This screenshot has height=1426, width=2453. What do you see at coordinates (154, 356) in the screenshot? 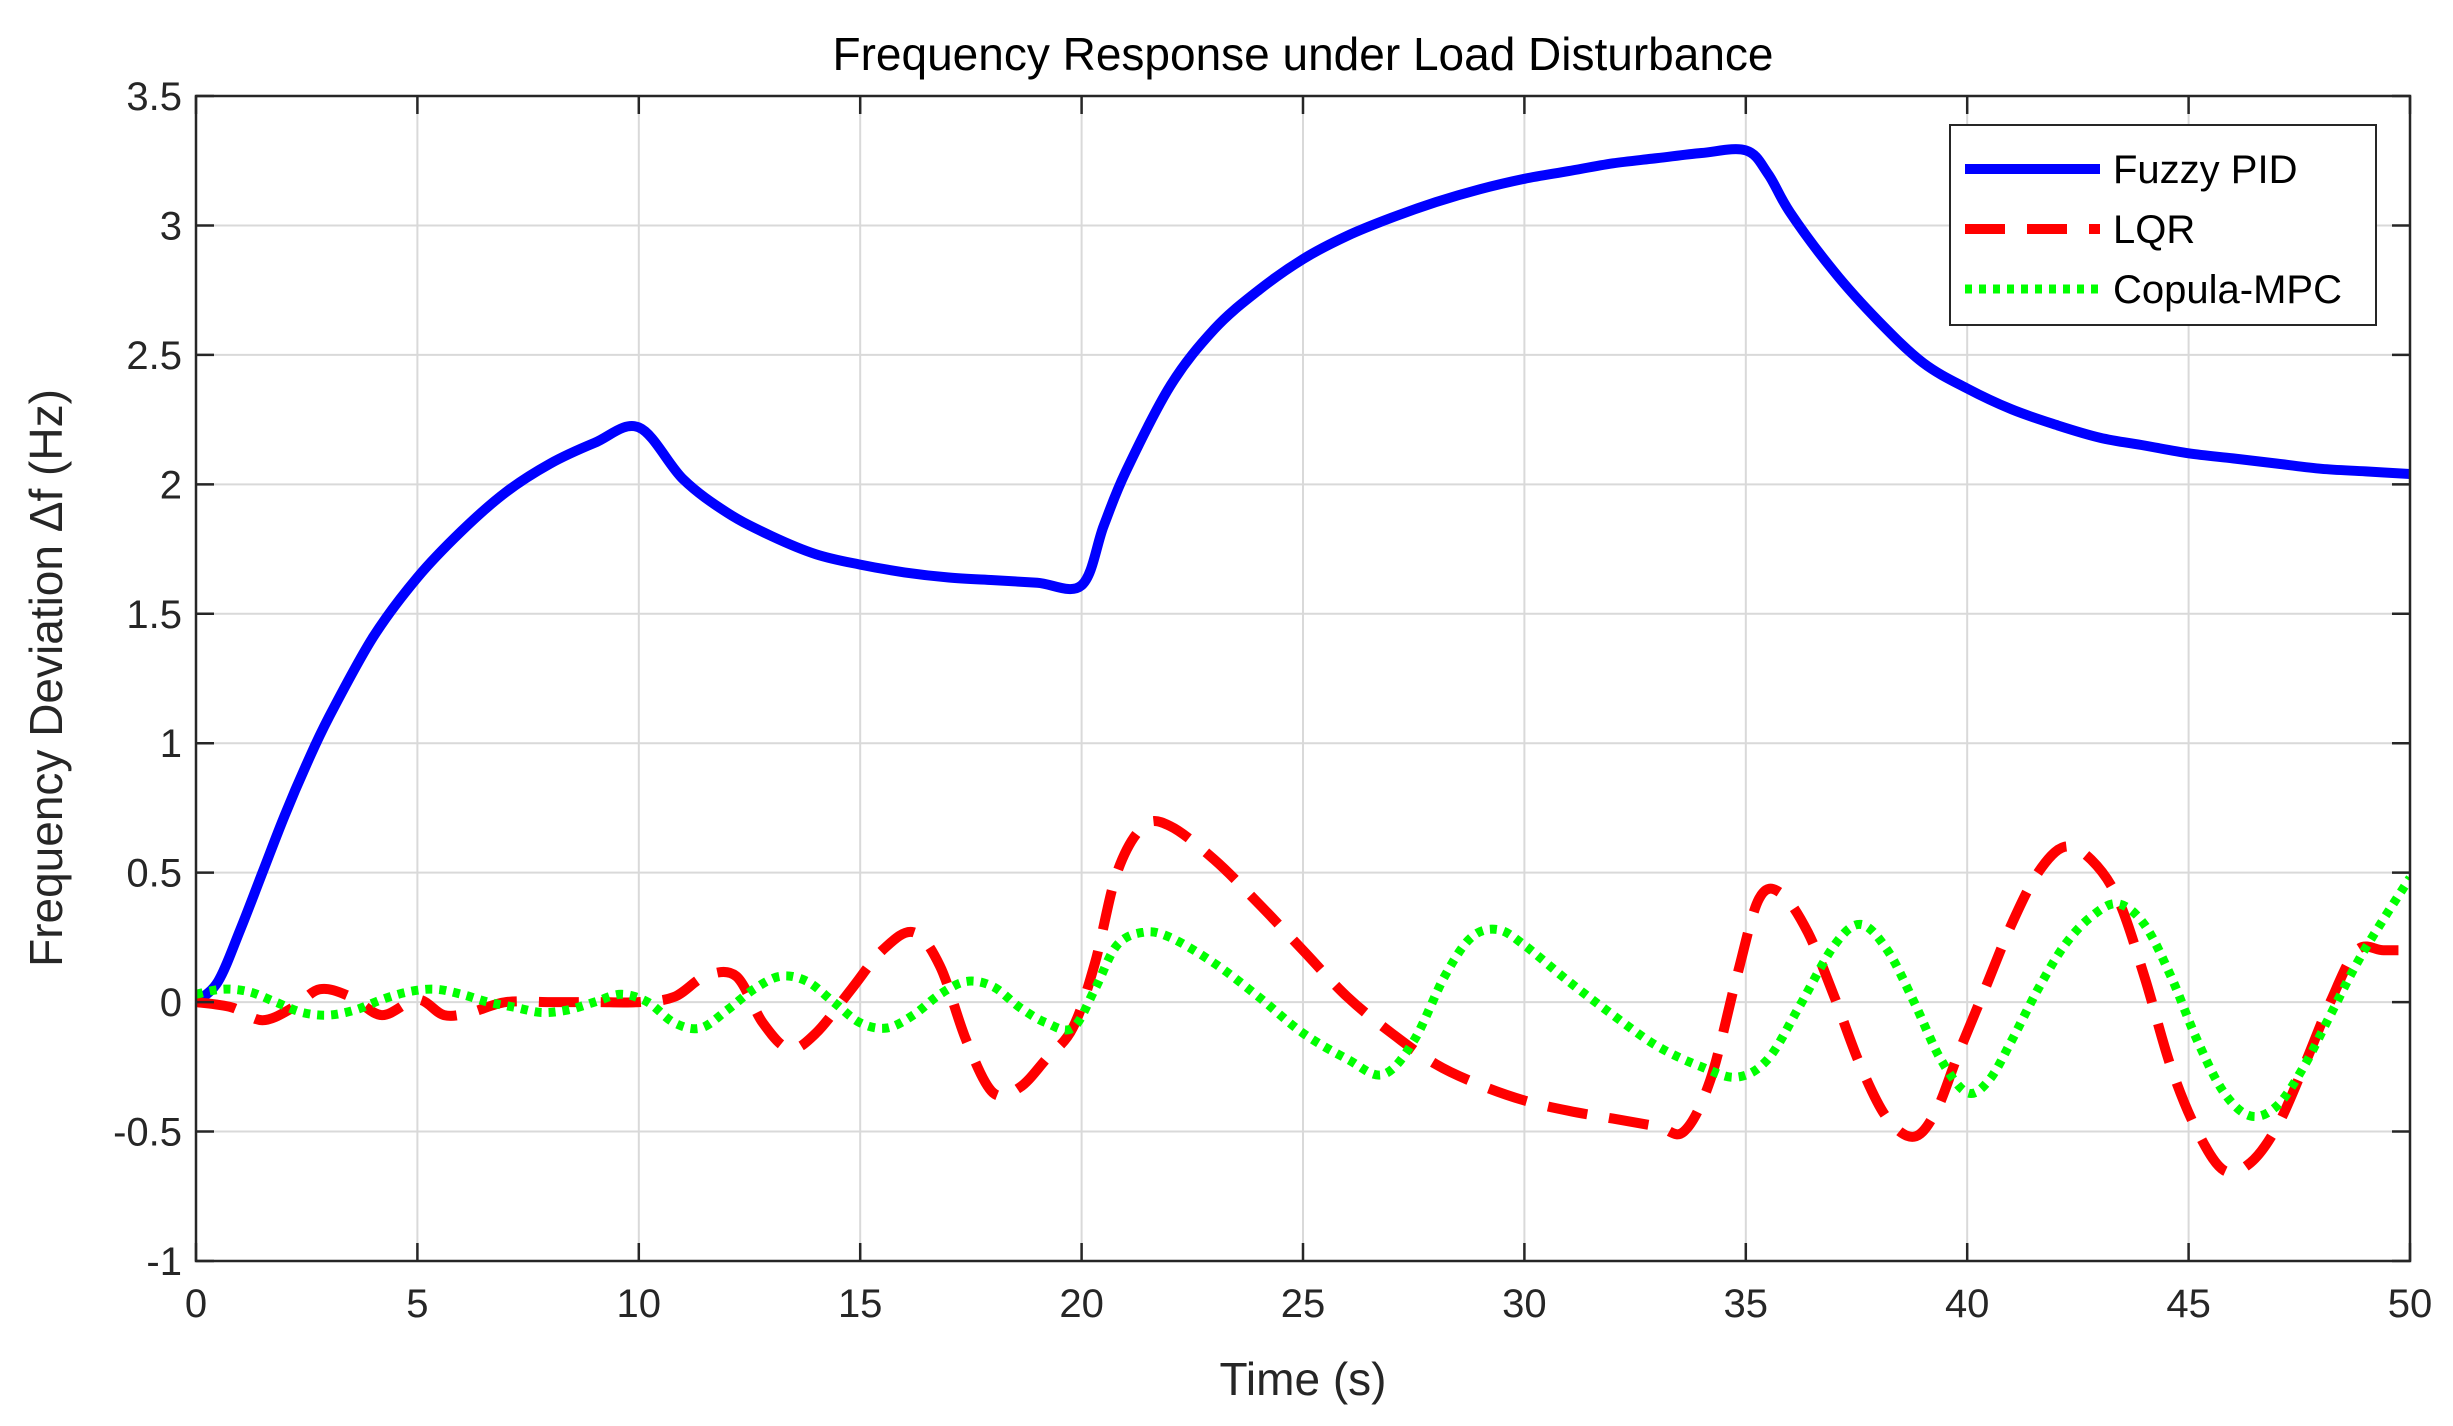
I see `y-tick-label: 2.5` at bounding box center [154, 356].